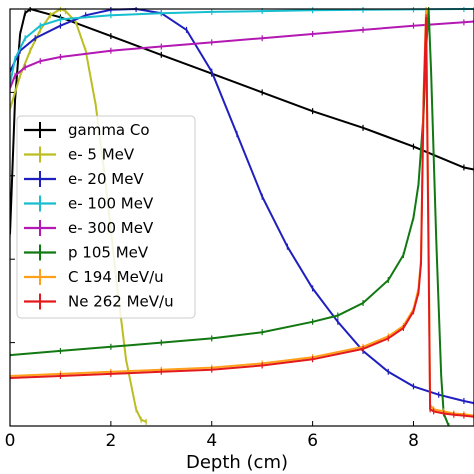  I want to click on x-tick-label: 2, so click(110, 441).